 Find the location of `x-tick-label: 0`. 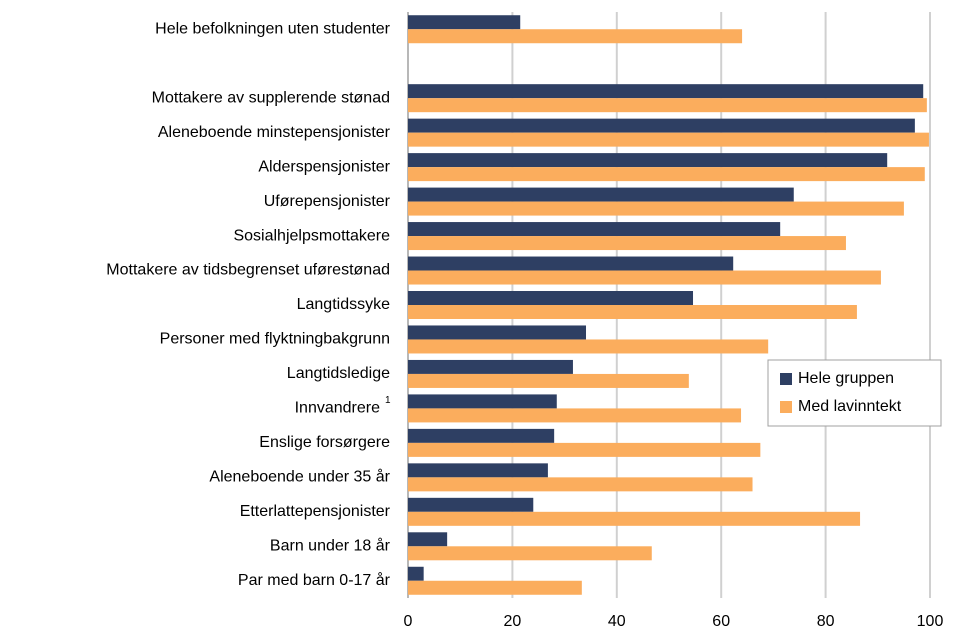

x-tick-label: 0 is located at coordinates (408, 621).